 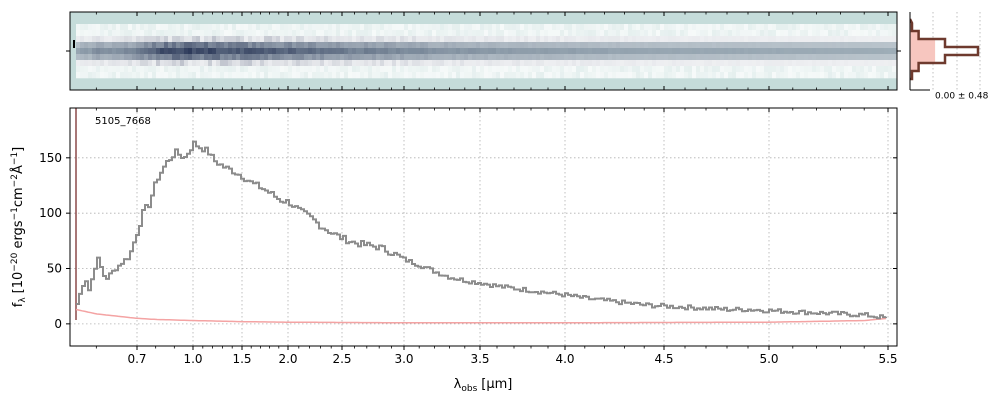 What do you see at coordinates (54, 269) in the screenshot?
I see `y-tick-label: 50` at bounding box center [54, 269].